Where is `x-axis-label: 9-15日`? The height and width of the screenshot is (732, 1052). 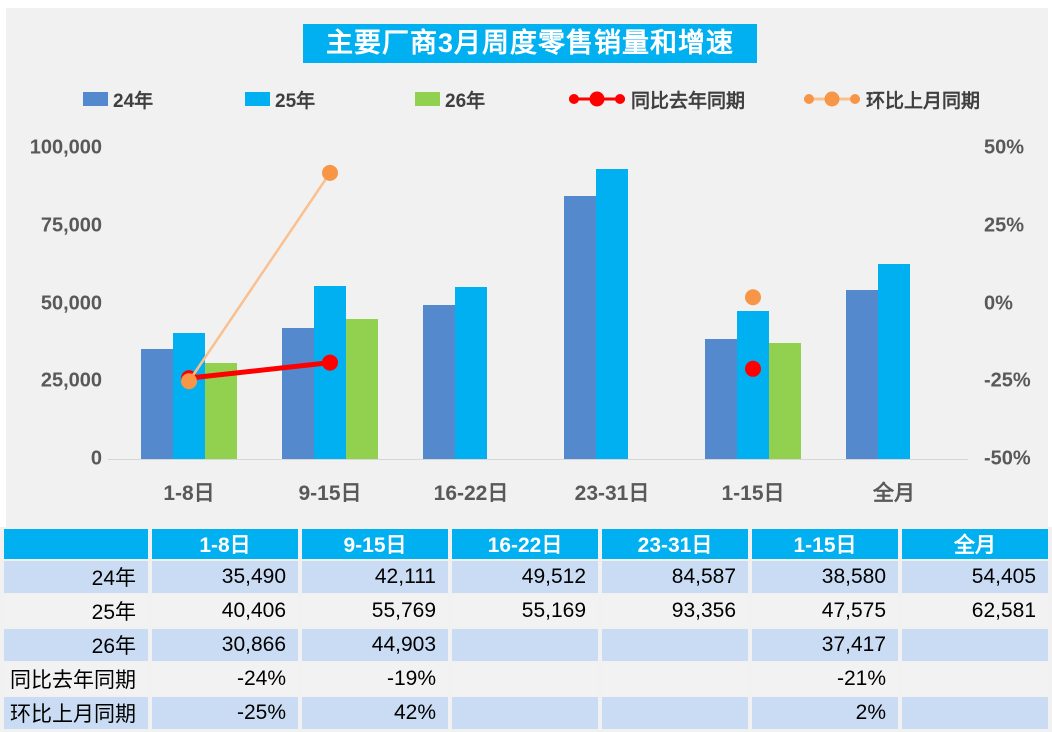 x-axis-label: 9-15日 is located at coordinates (330, 493).